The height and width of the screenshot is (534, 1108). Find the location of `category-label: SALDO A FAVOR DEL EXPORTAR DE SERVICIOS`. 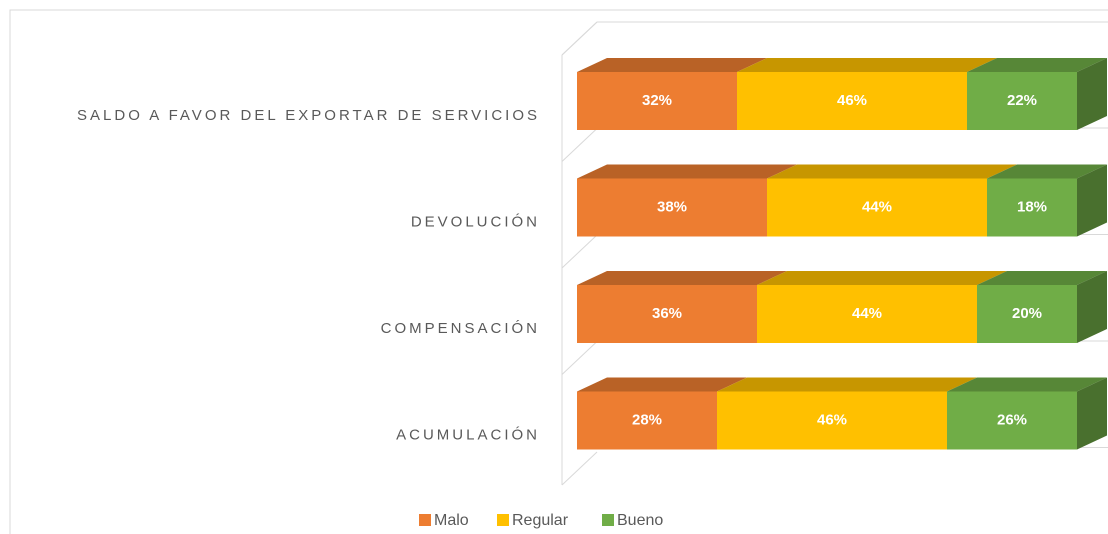

category-label: SALDO A FAVOR DEL EXPORTAR DE SERVICIOS is located at coordinates (308, 115).